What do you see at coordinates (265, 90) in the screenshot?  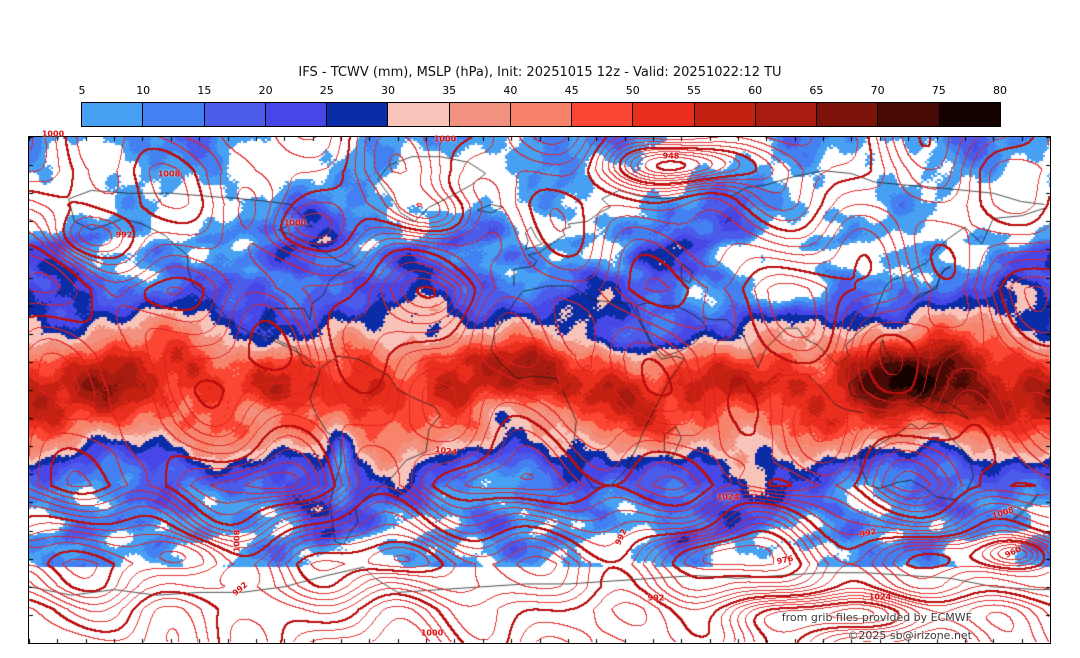 I see `colorbar-tick-label: 20` at bounding box center [265, 90].